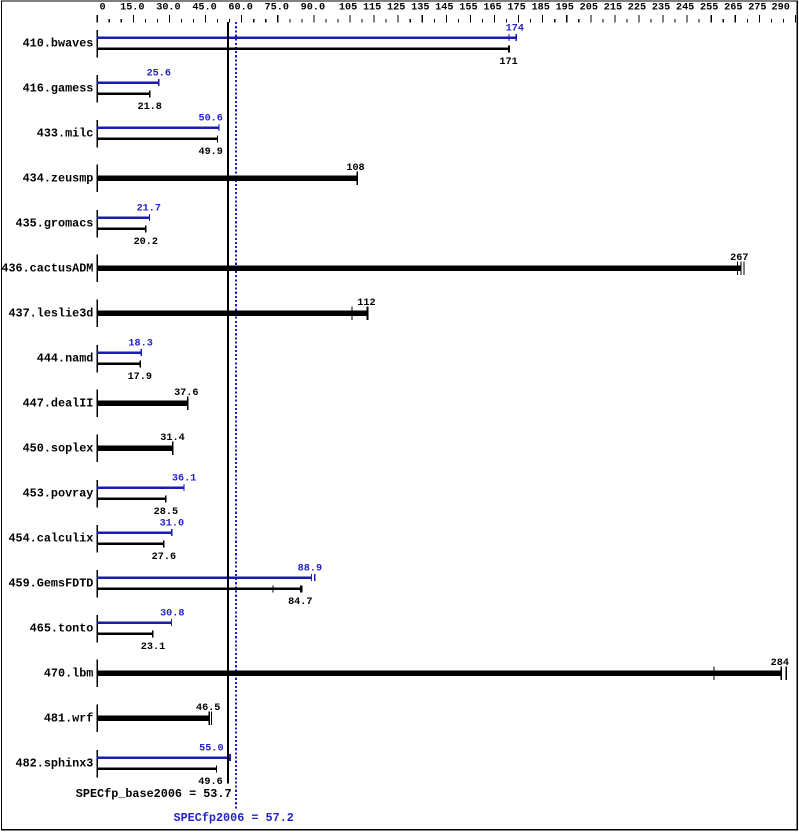 This screenshot has height=836, width=799. I want to click on svg-text: 46.5, so click(208, 708).